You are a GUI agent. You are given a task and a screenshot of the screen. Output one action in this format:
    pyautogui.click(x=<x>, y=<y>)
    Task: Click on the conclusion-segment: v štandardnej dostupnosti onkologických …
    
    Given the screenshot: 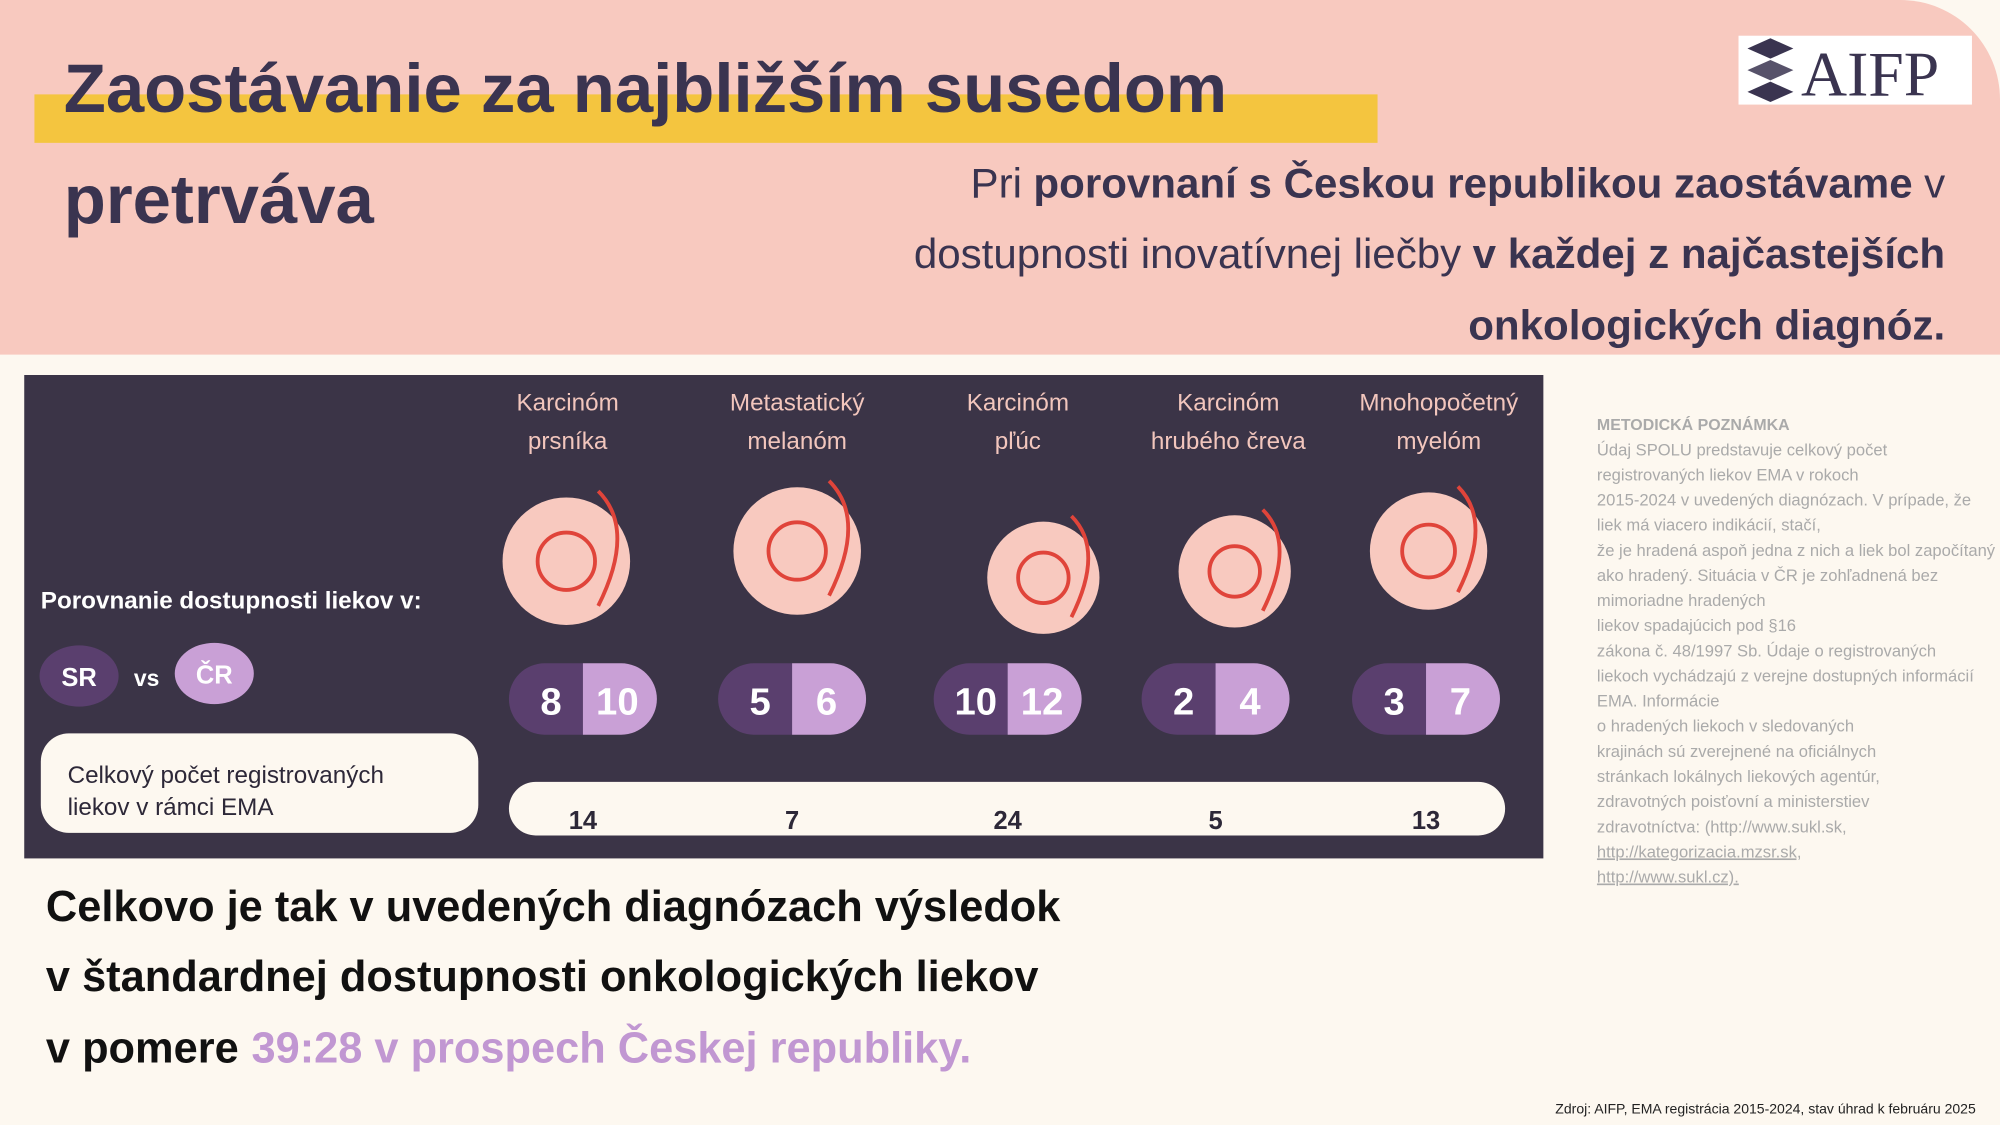 What is the action you would take?
    pyautogui.click(x=542, y=977)
    